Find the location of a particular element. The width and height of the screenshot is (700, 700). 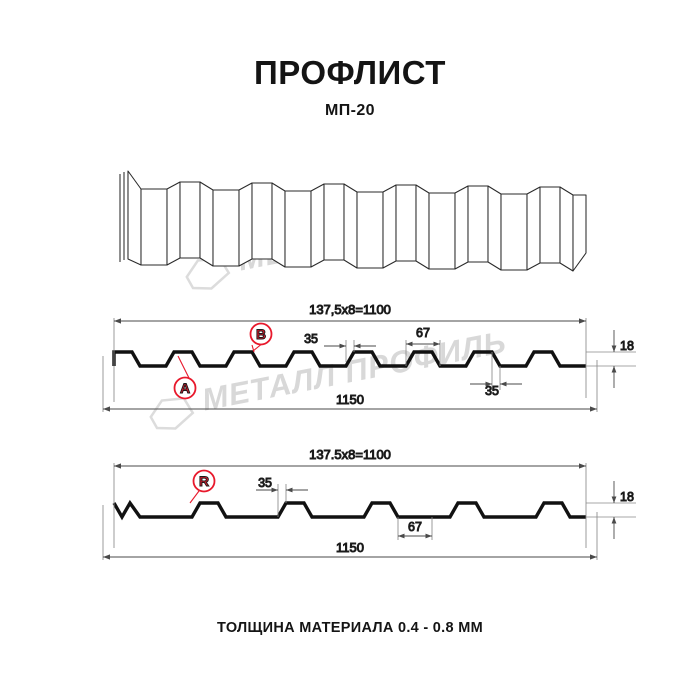

callout-a-circle is located at coordinates (185, 388).